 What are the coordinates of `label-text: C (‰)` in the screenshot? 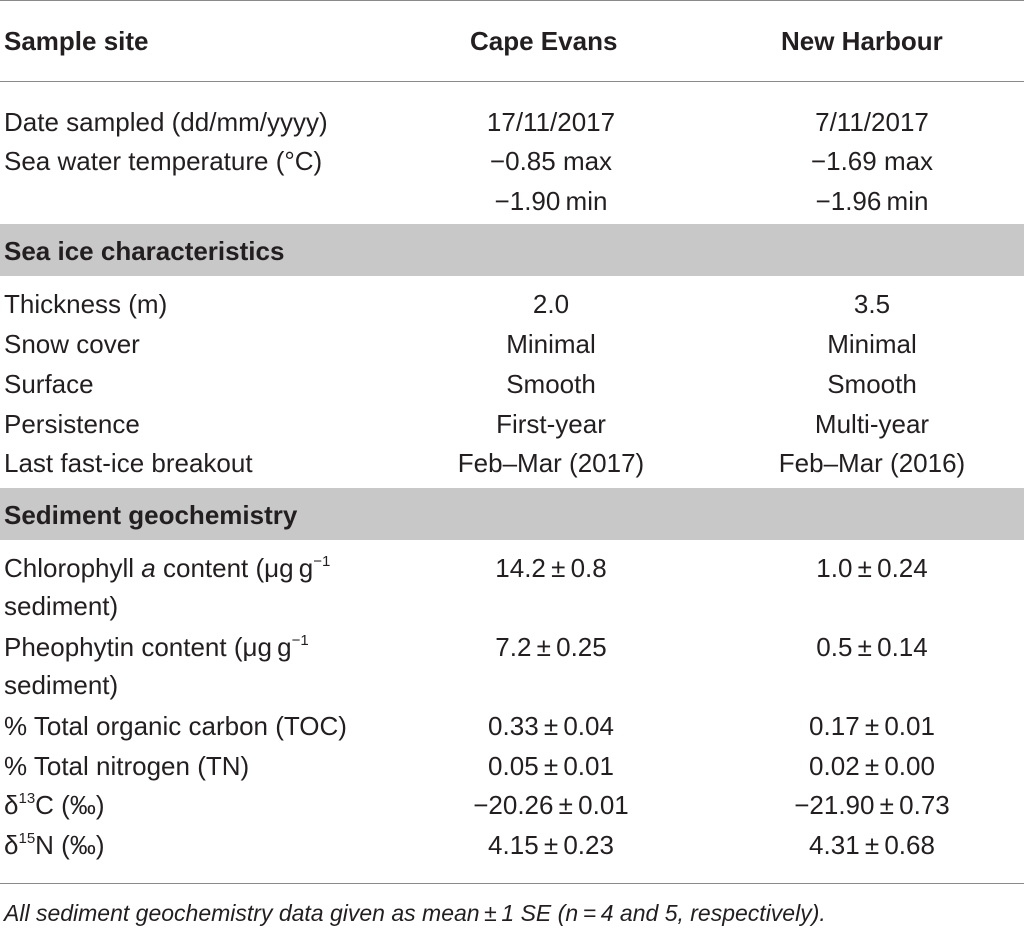 It's located at (70, 805).